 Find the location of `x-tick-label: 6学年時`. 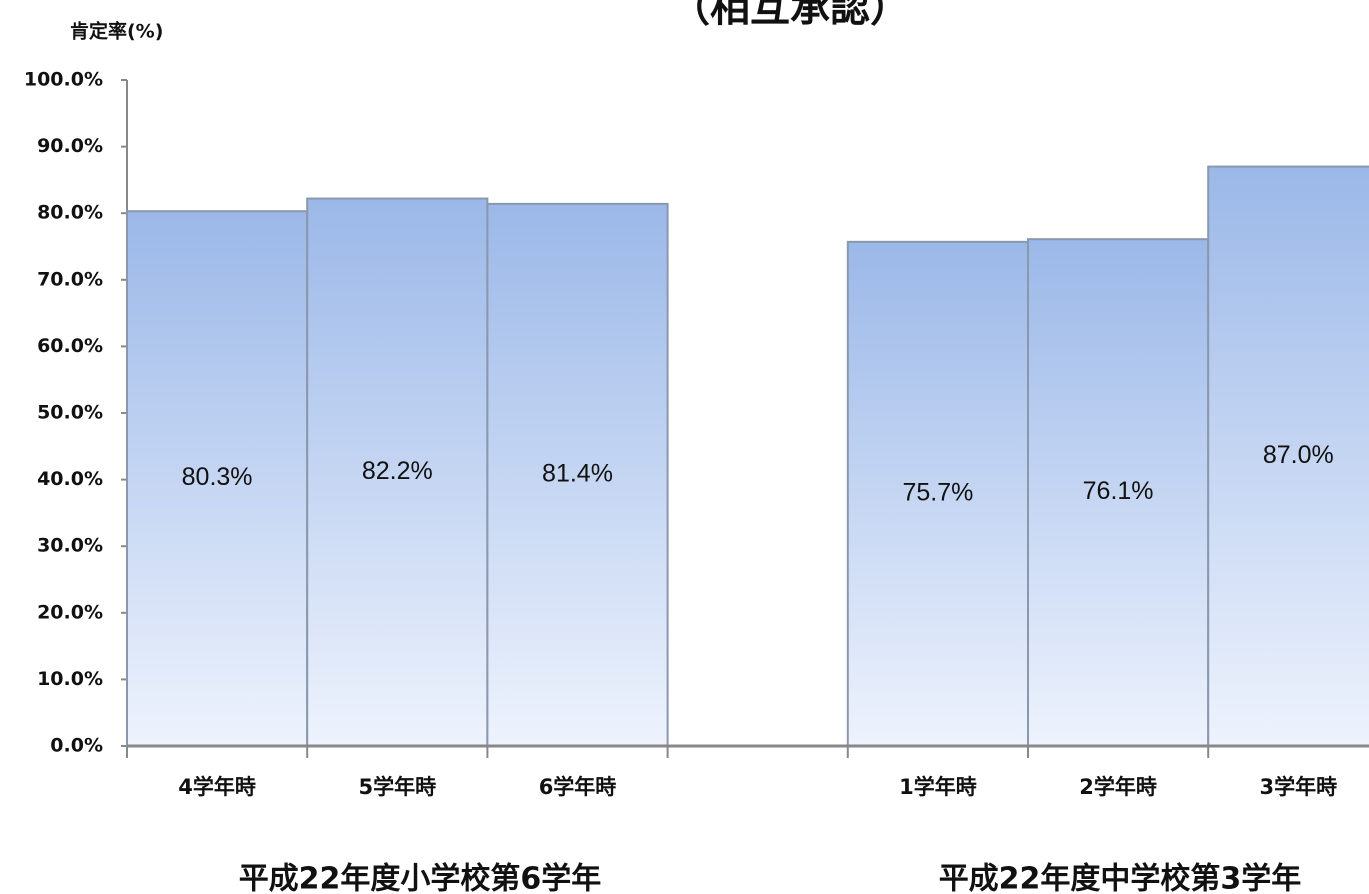

x-tick-label: 6学年時 is located at coordinates (578, 787).